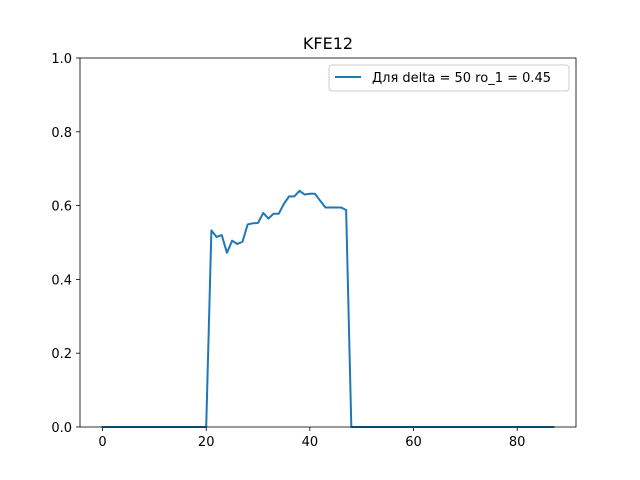 This screenshot has height=480, width=640. Describe the element at coordinates (461, 78) in the screenshot. I see `legend-label: Для delta = 50 ro_1 = 0.45` at that location.